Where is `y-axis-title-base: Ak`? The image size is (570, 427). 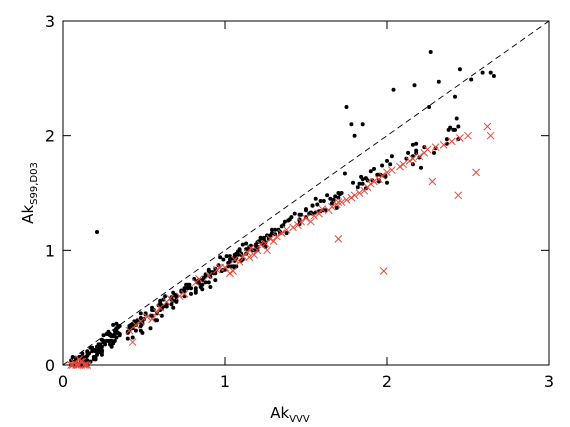 y-axis-title-base: Ak is located at coordinates (28, 214).